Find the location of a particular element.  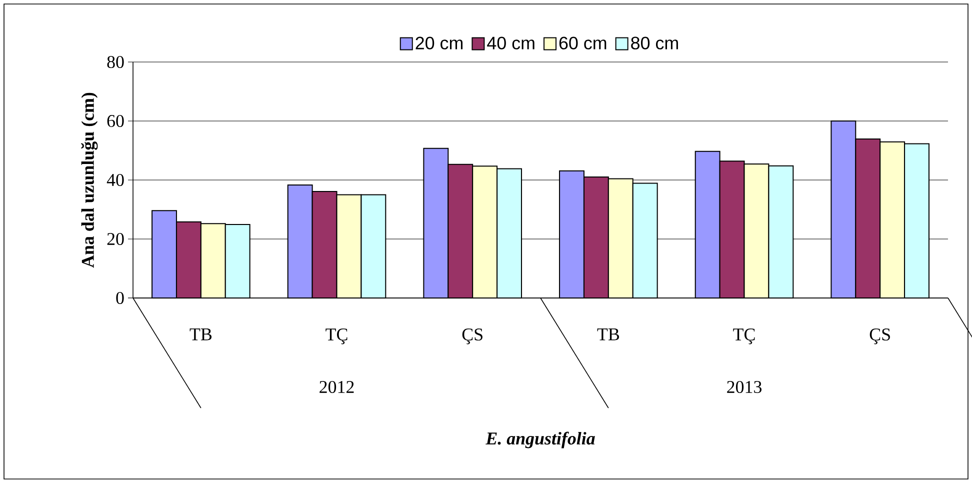

y-tick-label: 60 is located at coordinates (115, 121).